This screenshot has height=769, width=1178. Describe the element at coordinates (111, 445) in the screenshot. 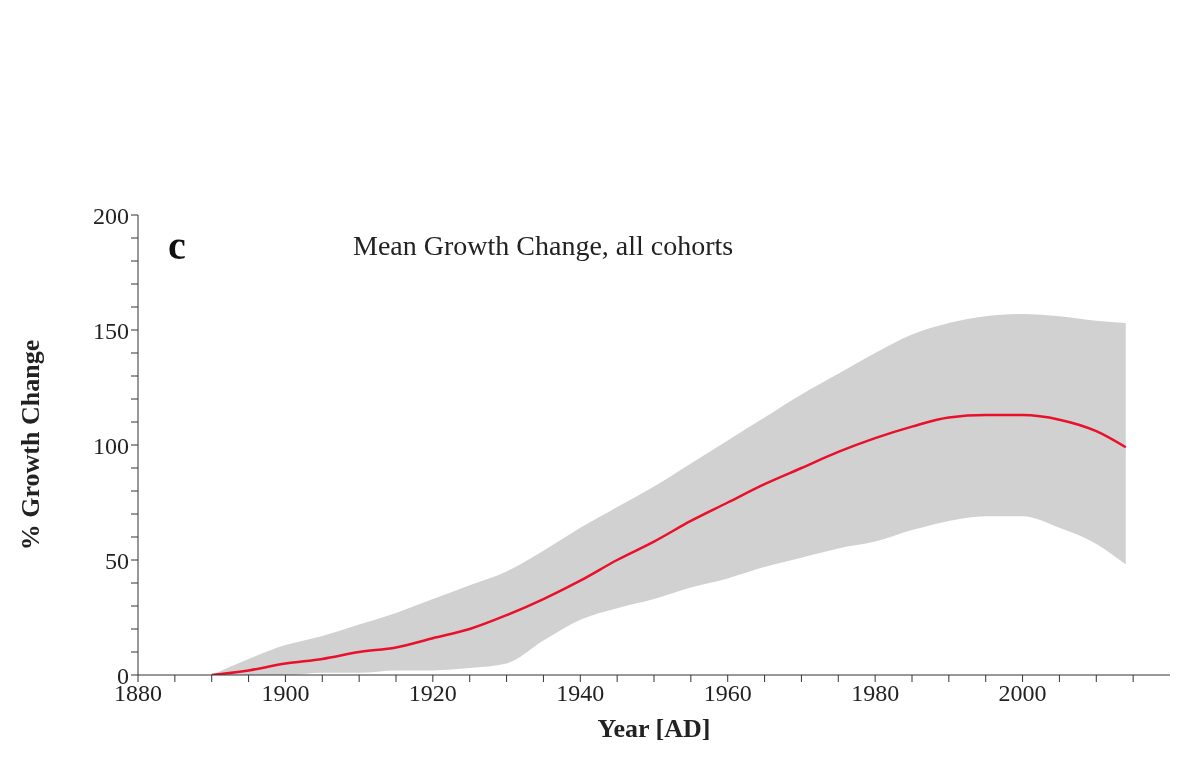

I see `y-tick-label: 100` at that location.